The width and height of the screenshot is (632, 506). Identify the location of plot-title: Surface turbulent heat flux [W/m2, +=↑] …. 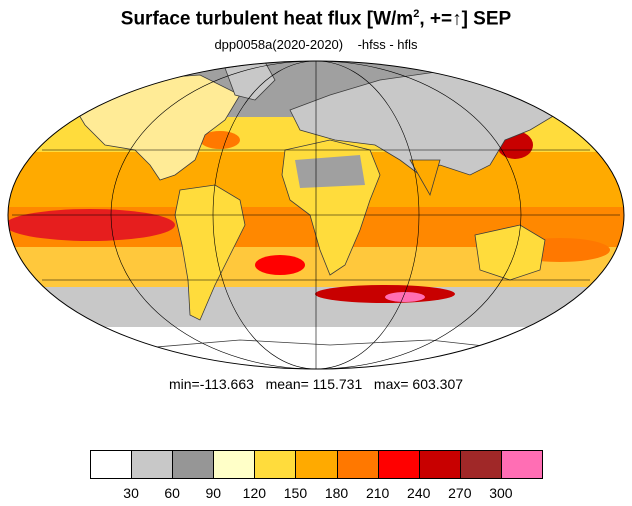
(316, 19).